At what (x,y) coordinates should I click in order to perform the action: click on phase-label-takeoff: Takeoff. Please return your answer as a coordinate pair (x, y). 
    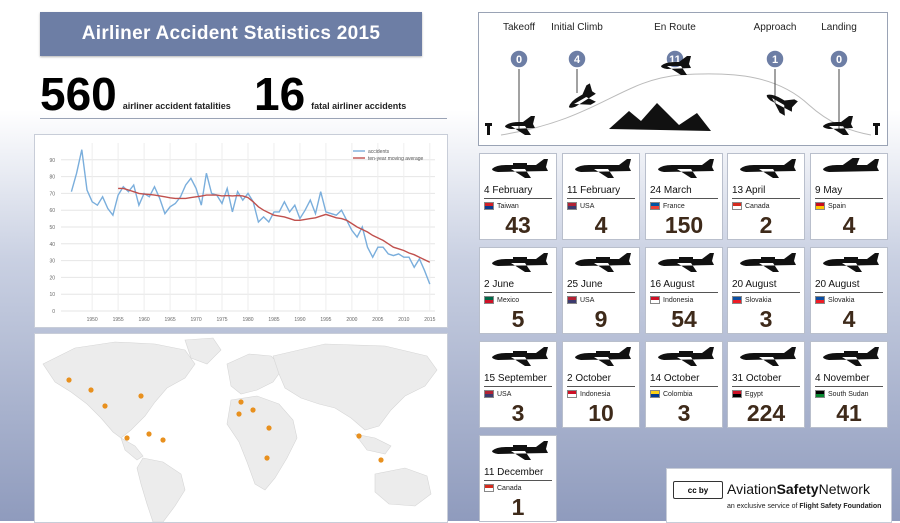
    Looking at the image, I should click on (519, 27).